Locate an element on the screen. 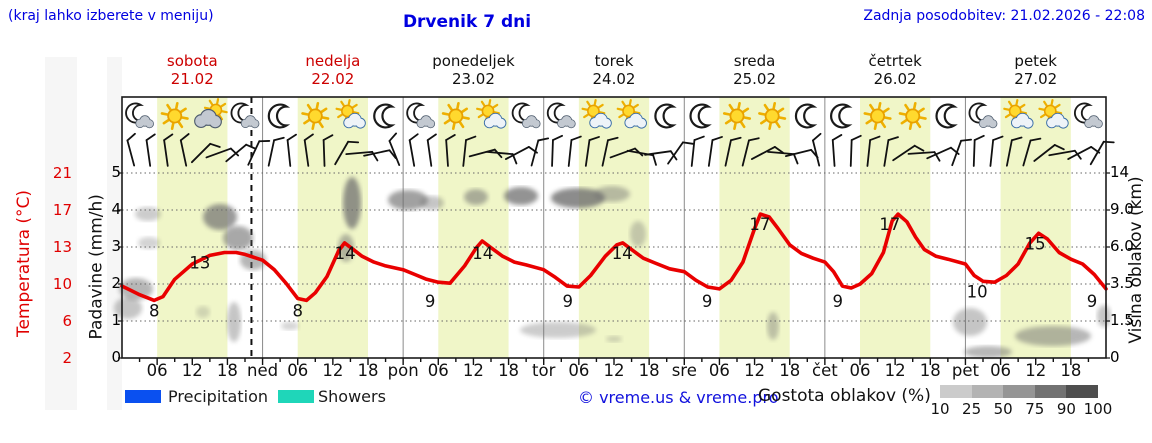  temp-tick: 2 is located at coordinates (67, 358).